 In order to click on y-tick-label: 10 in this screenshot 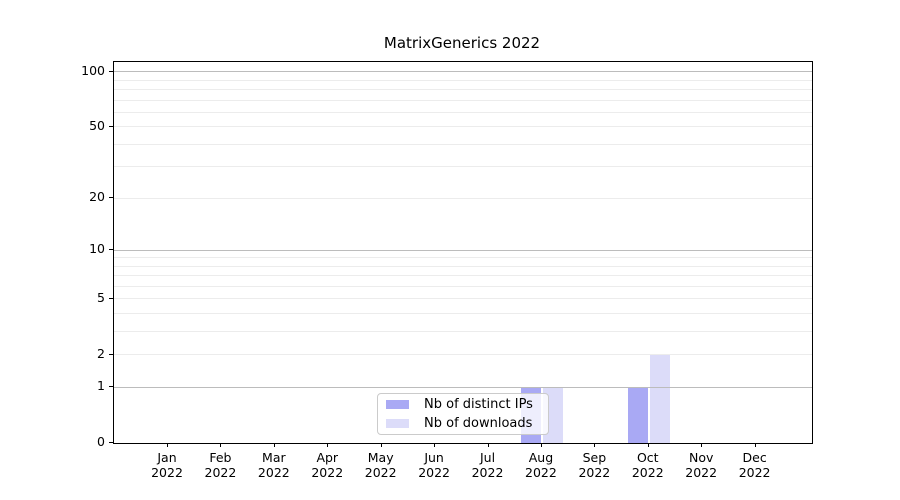, I will do `click(97, 249)`.